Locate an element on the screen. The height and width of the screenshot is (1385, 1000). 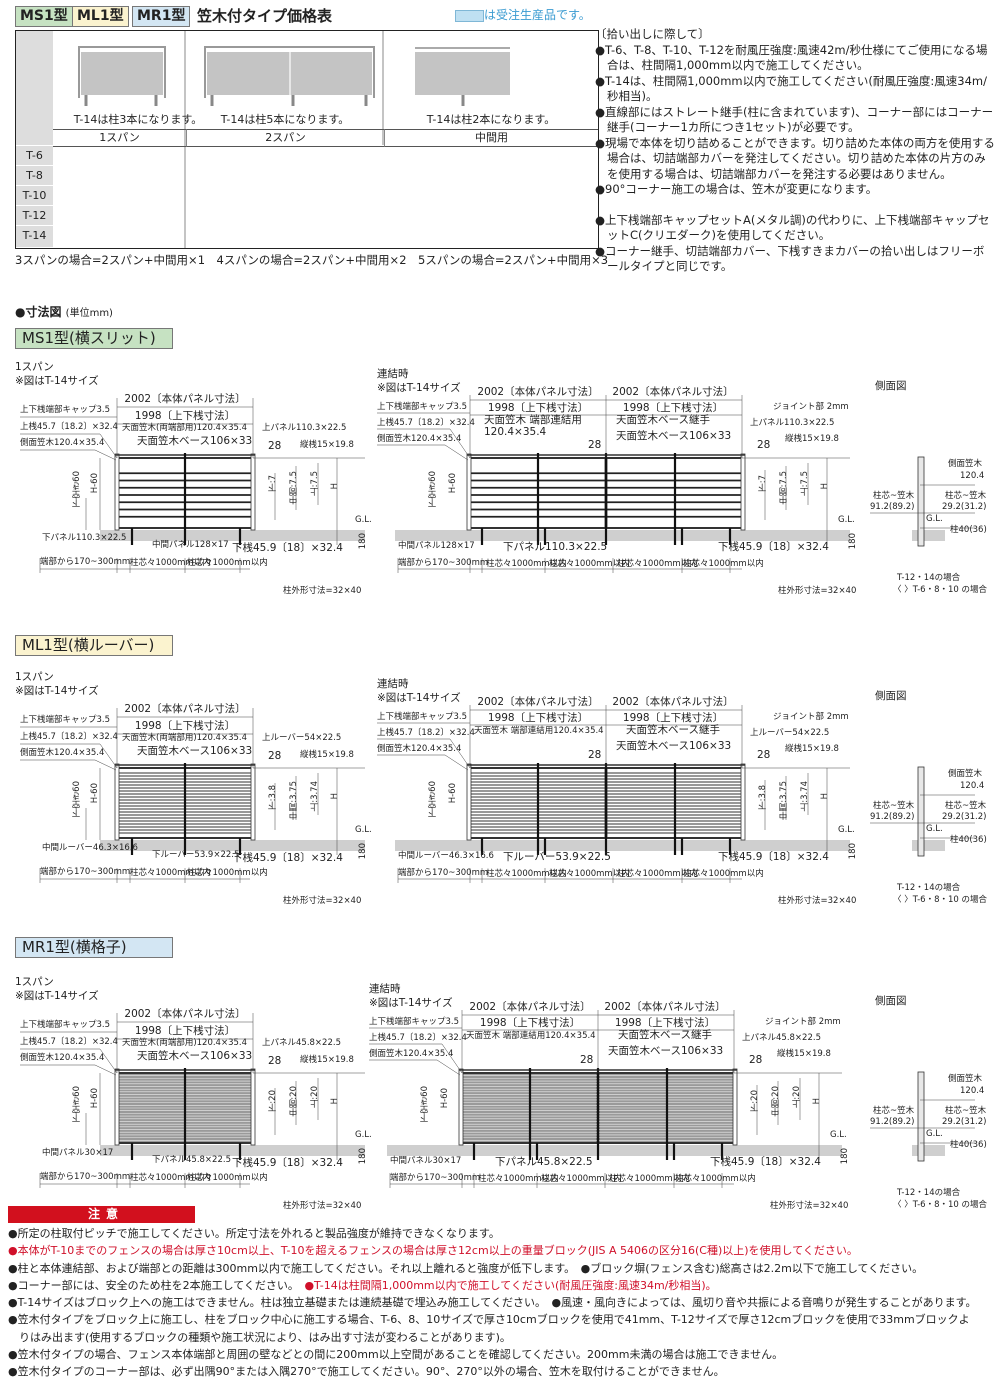
ml1-1span-side-kasagi is located at coordinates (117, 802).